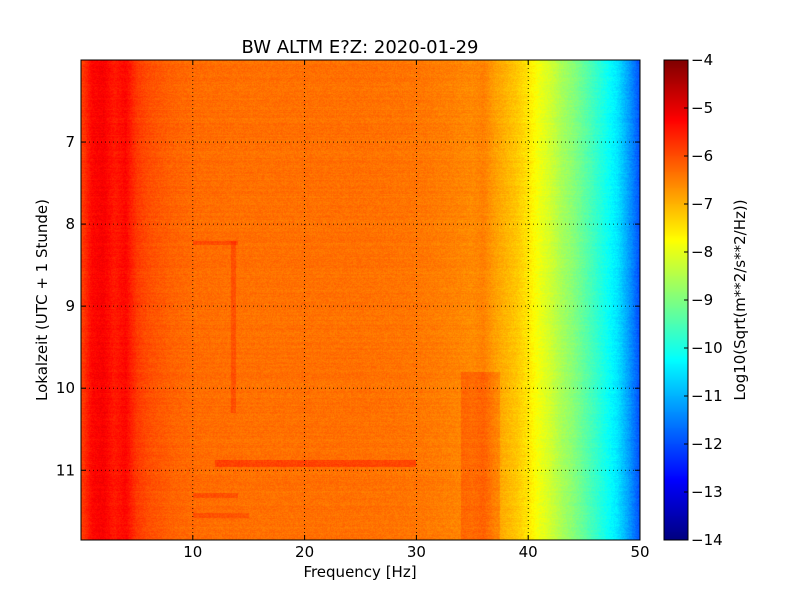 This screenshot has width=800, height=600. What do you see at coordinates (707, 540) in the screenshot?
I see `colorbar-tick-label: −14` at bounding box center [707, 540].